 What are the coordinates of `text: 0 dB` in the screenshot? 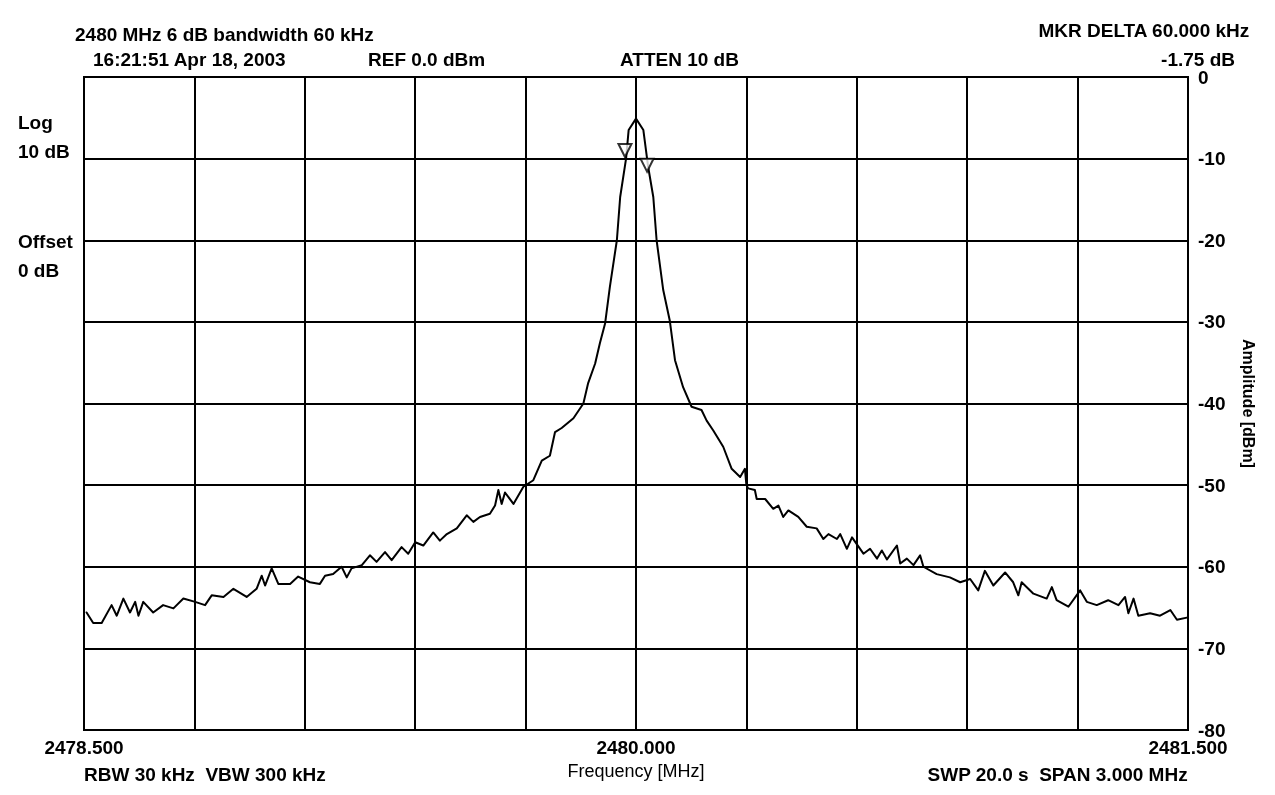 It's located at (39, 270).